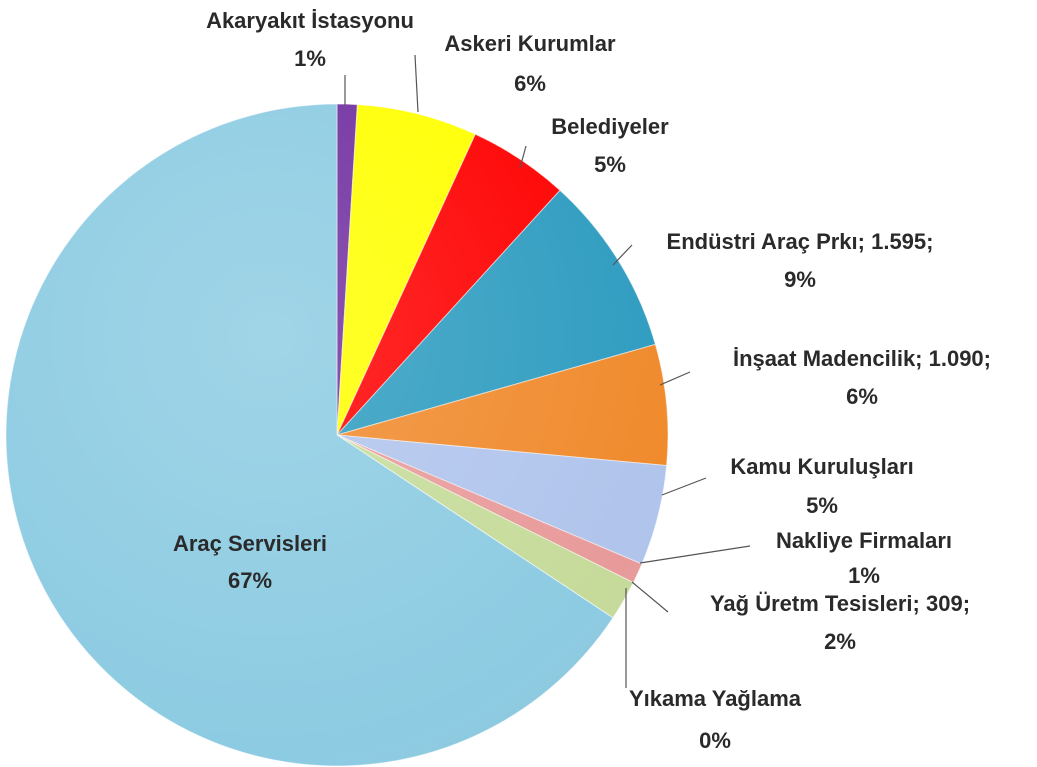 Image resolution: width=1037 pixels, height=767 pixels. What do you see at coordinates (715, 740) in the screenshot?
I see `value-label: 0%` at bounding box center [715, 740].